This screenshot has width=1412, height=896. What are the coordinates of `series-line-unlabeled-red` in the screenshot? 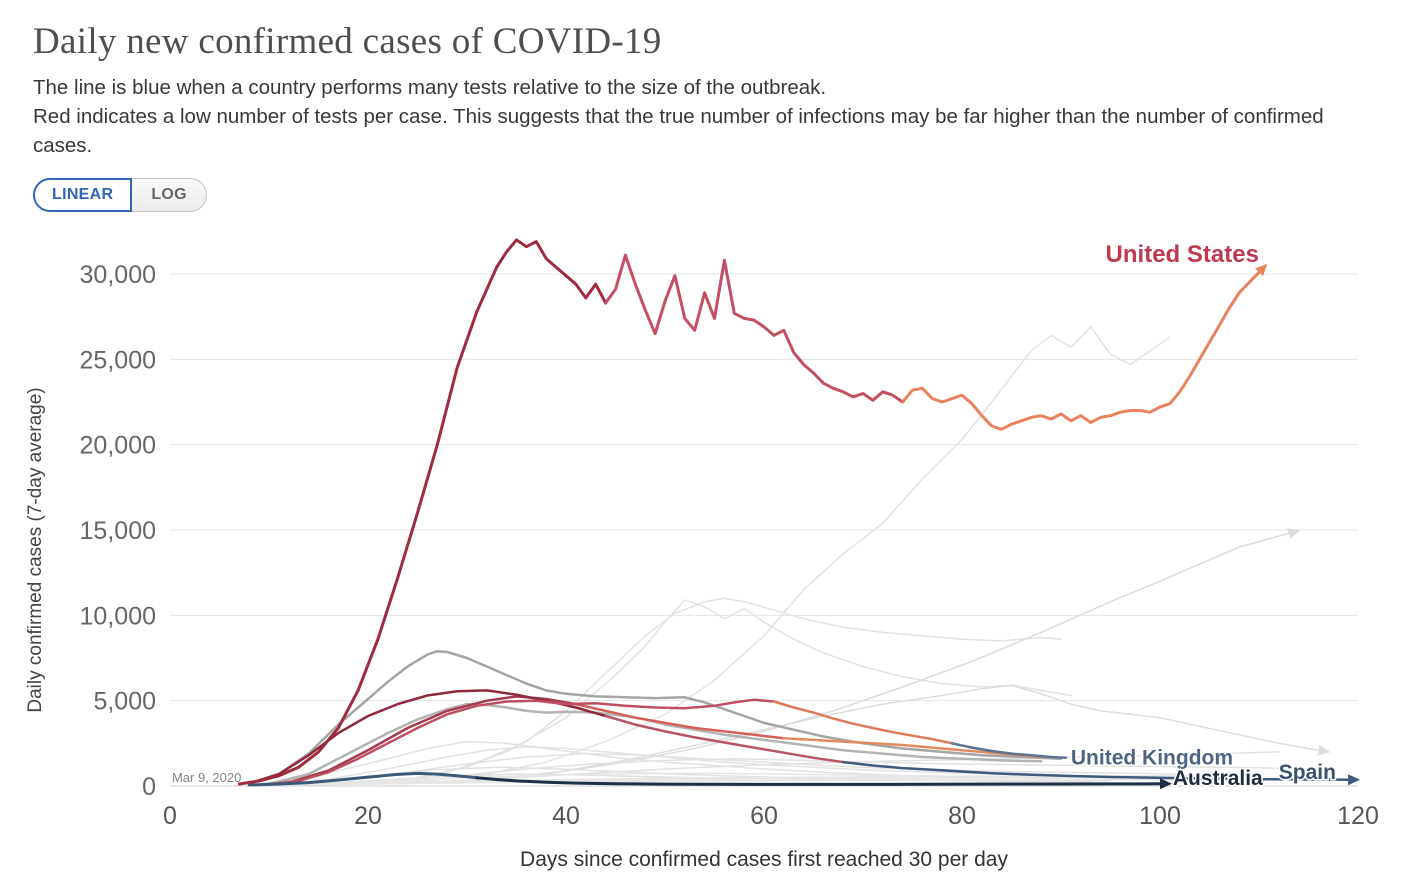 It's located at (680, 721).